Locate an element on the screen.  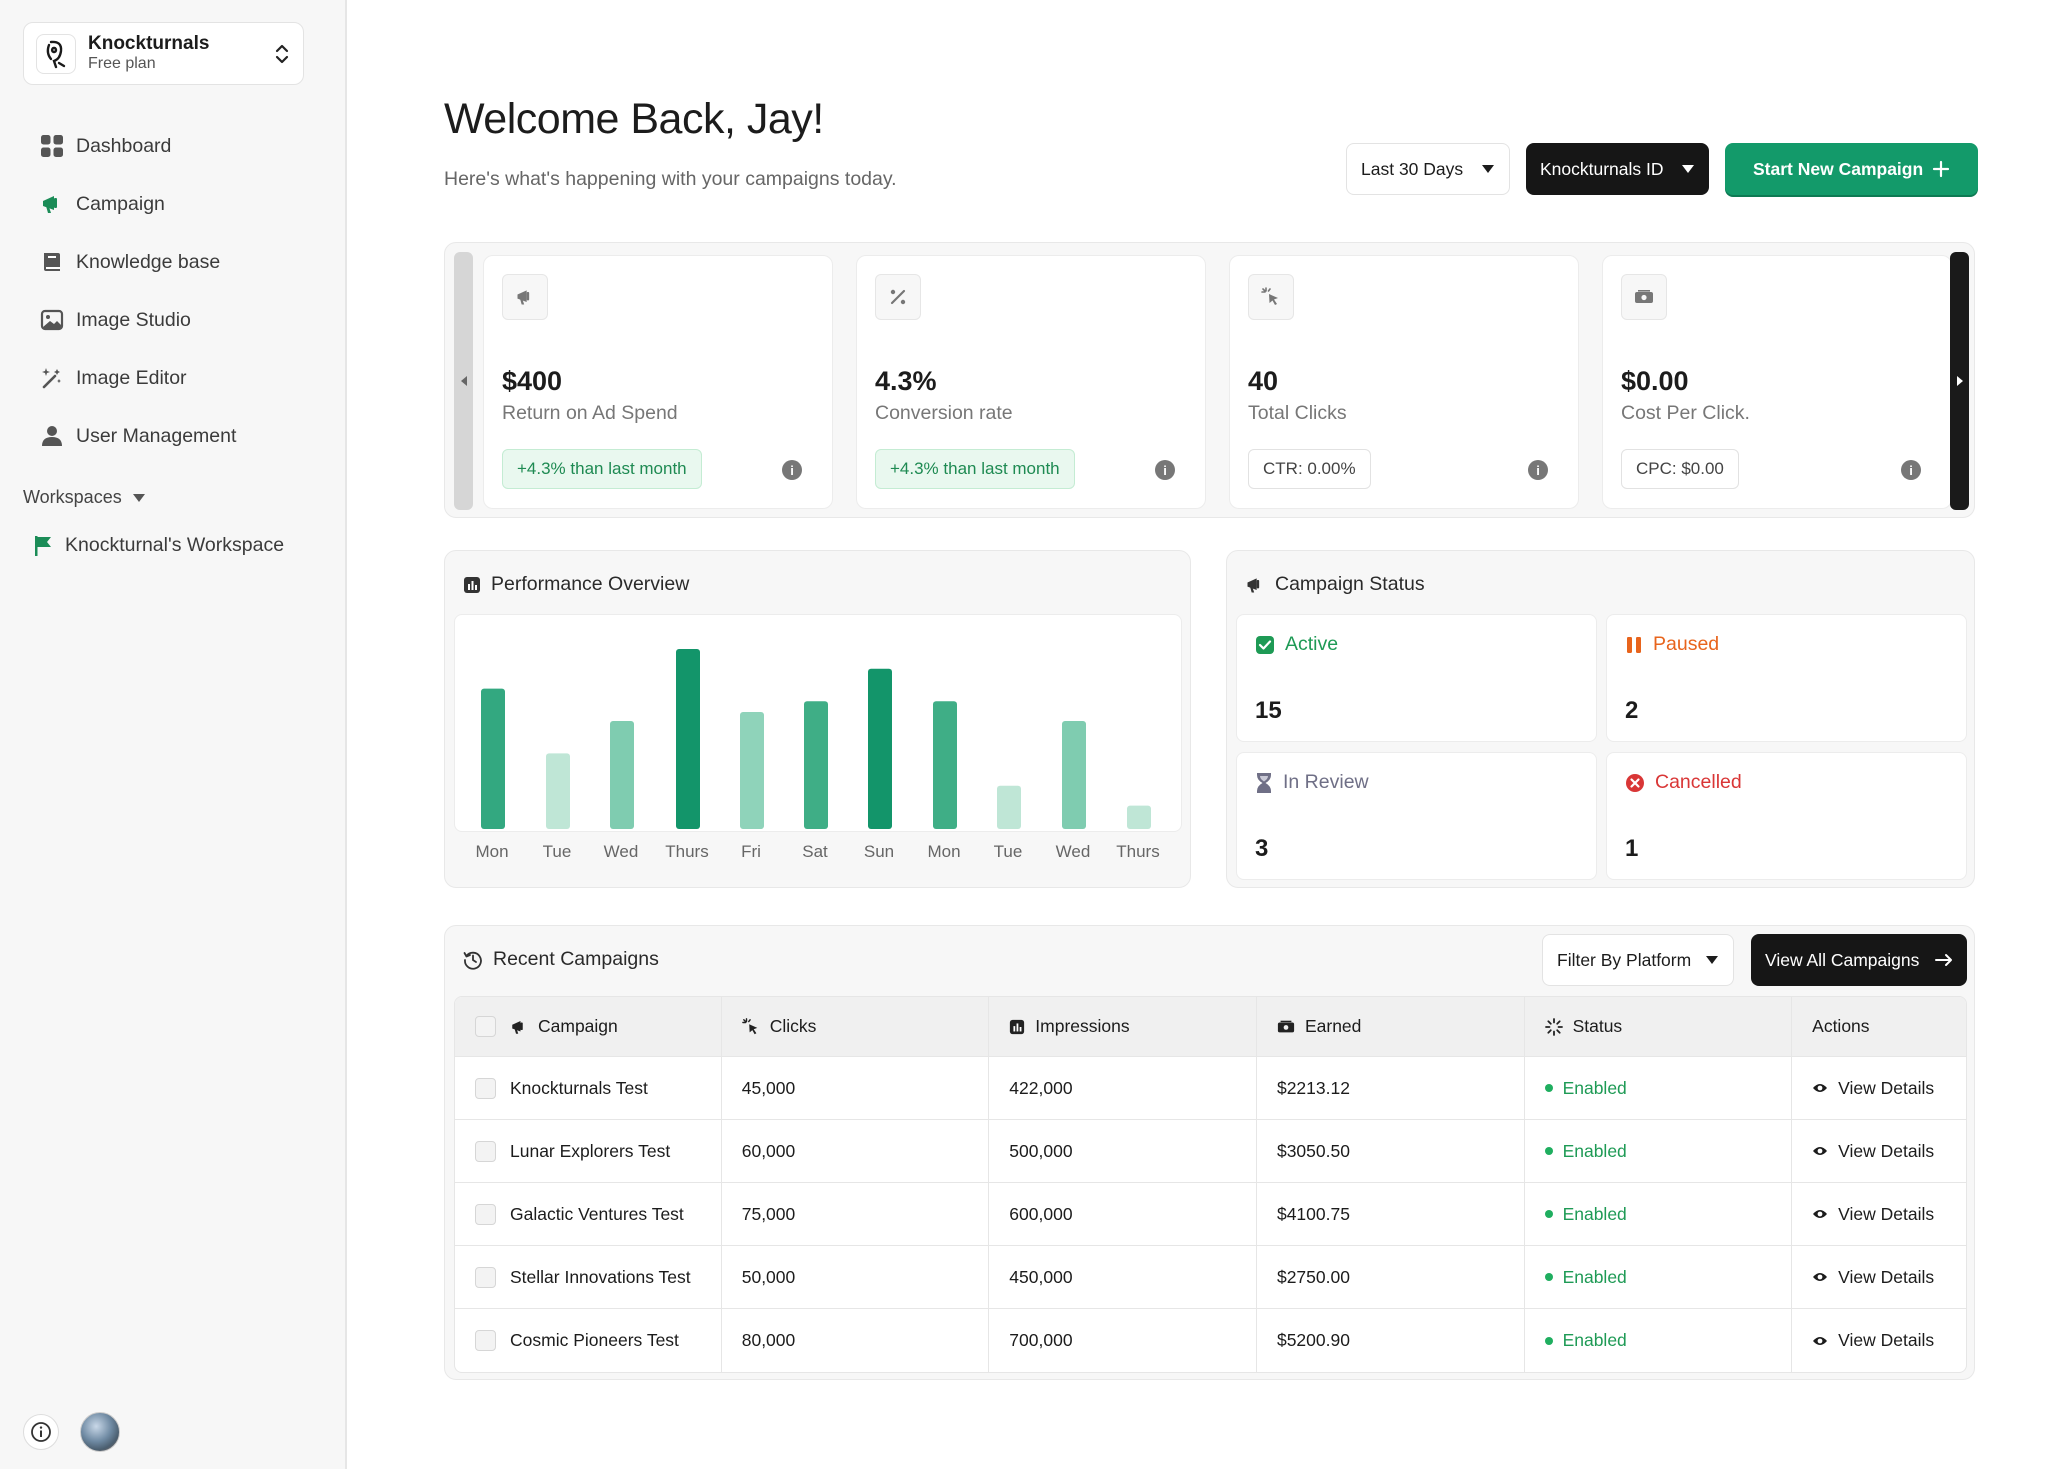
kpi-badge: +4.3% than last month is located at coordinates (975, 469).